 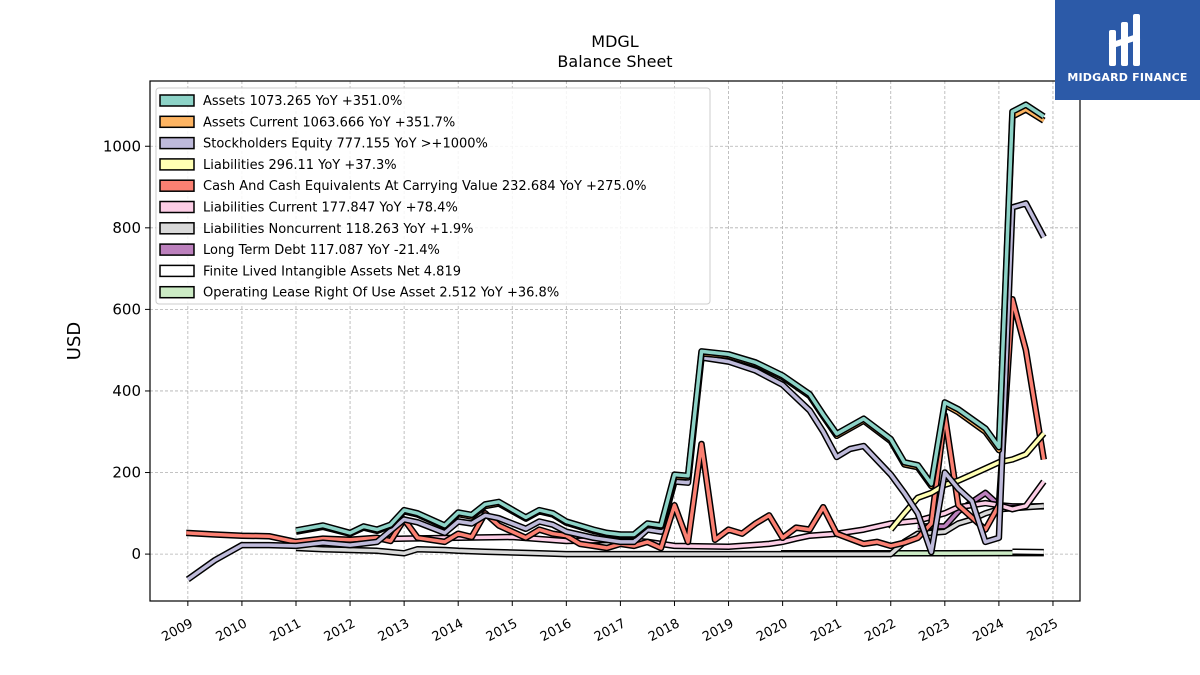 What do you see at coordinates (718, 630) in the screenshot?
I see `x-tick-label: 2019` at bounding box center [718, 630].